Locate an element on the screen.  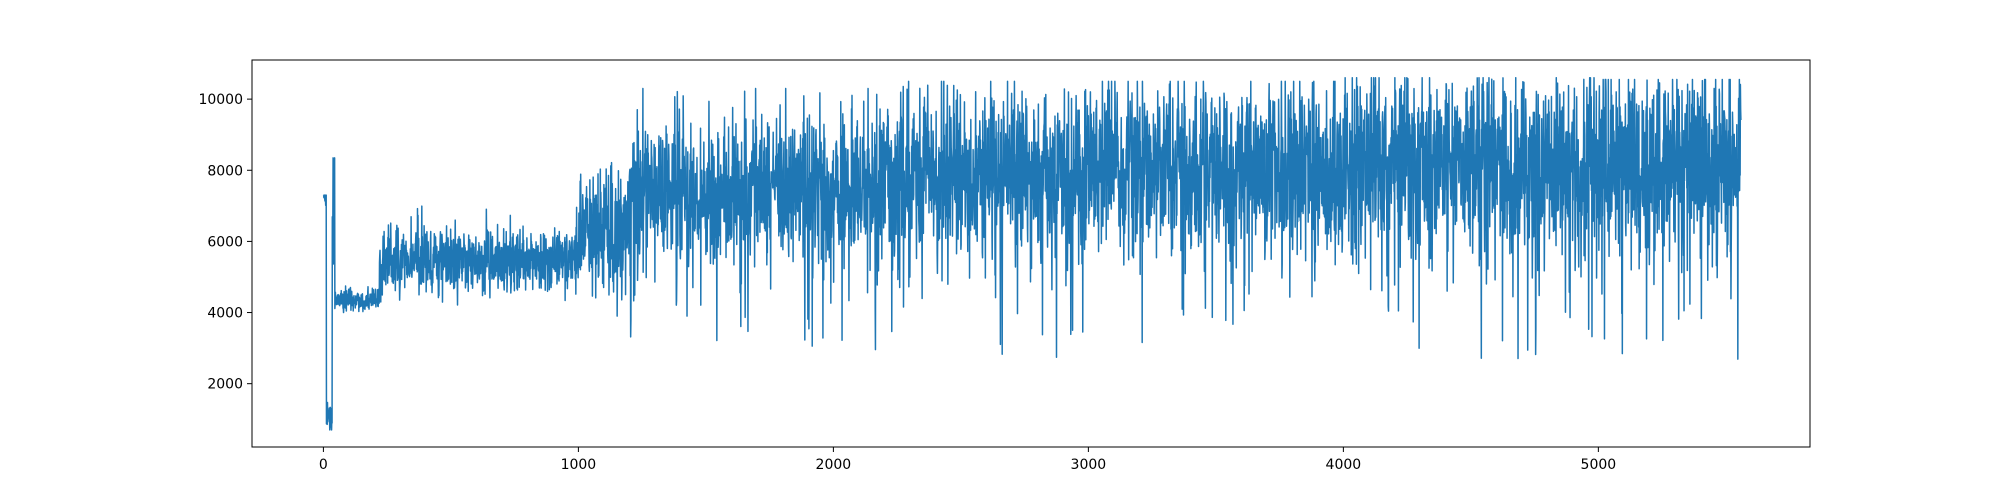
y-tick-label: 6000 is located at coordinates (225, 242).